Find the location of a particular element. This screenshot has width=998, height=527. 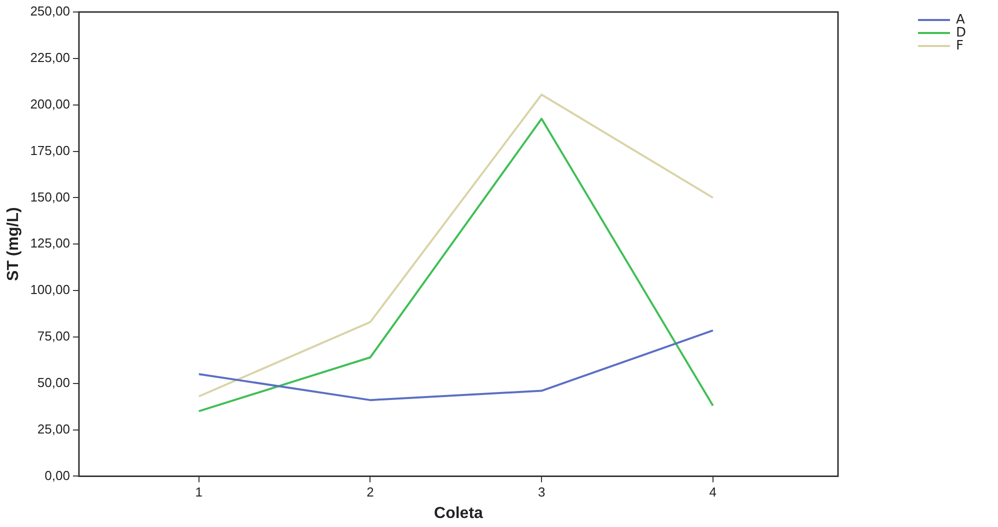

x-axis-title: Coleta is located at coordinates (459, 513).